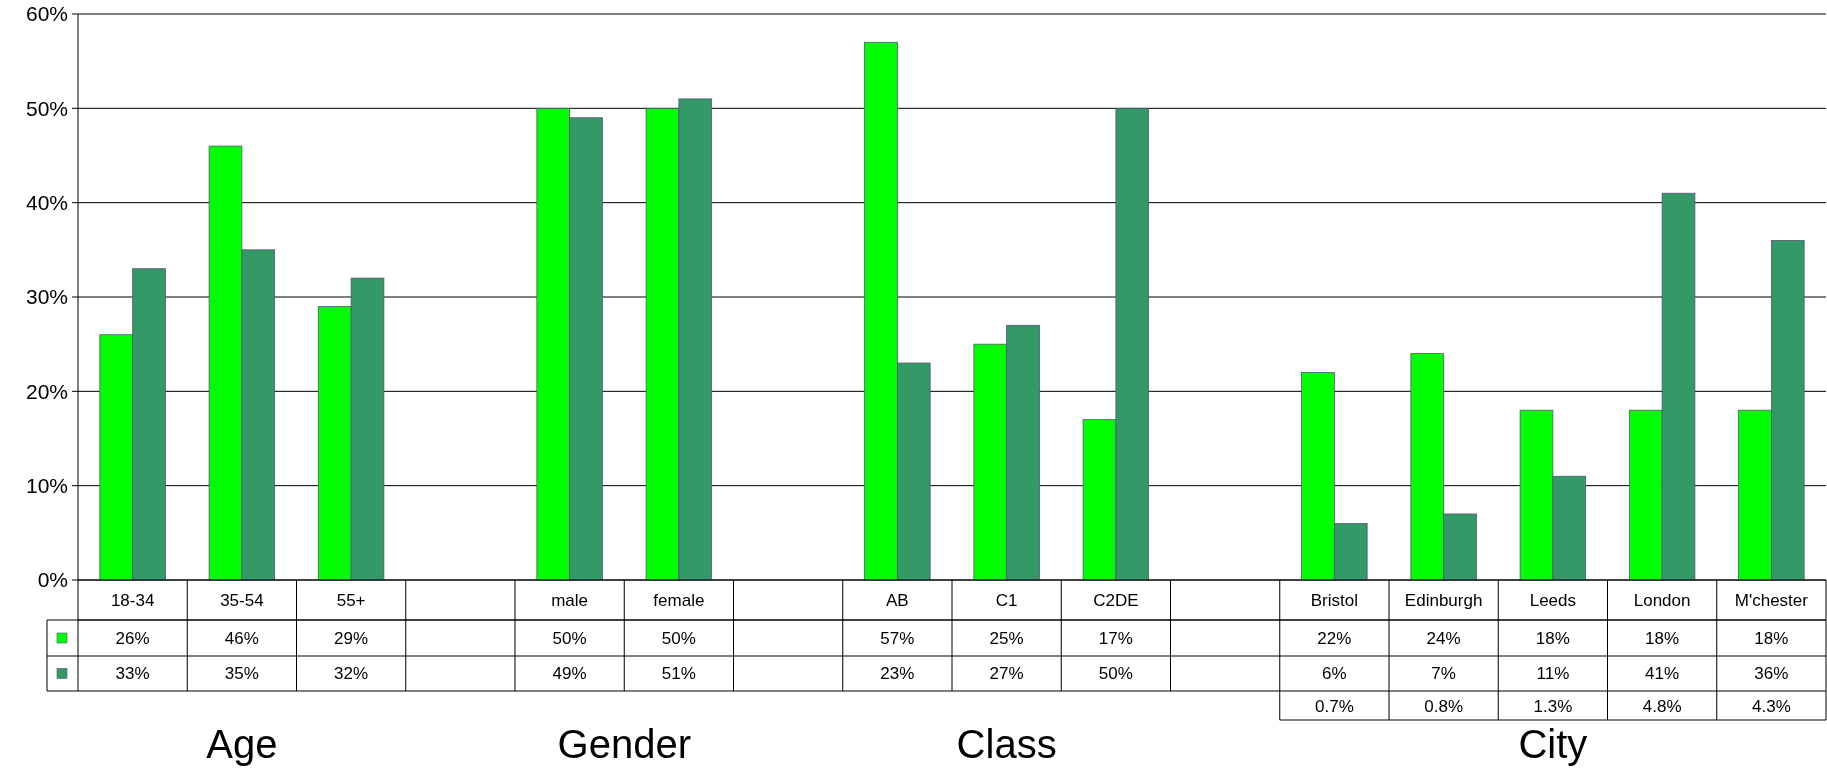 This screenshot has height=782, width=1827. Describe the element at coordinates (570, 600) in the screenshot. I see `x-tick-label: male` at that location.